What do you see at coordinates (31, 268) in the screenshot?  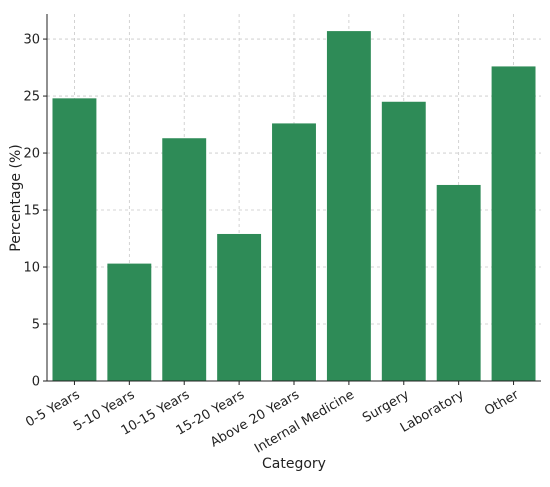 I see `y-tick-label: 10` at bounding box center [31, 268].